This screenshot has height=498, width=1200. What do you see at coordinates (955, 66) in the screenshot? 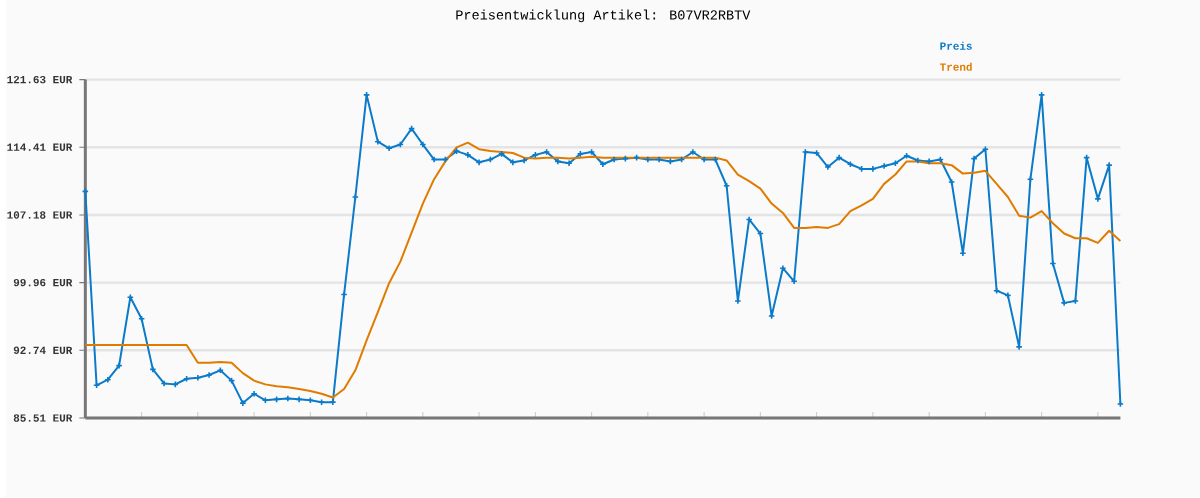
I see `text: Trend` at bounding box center [955, 66].